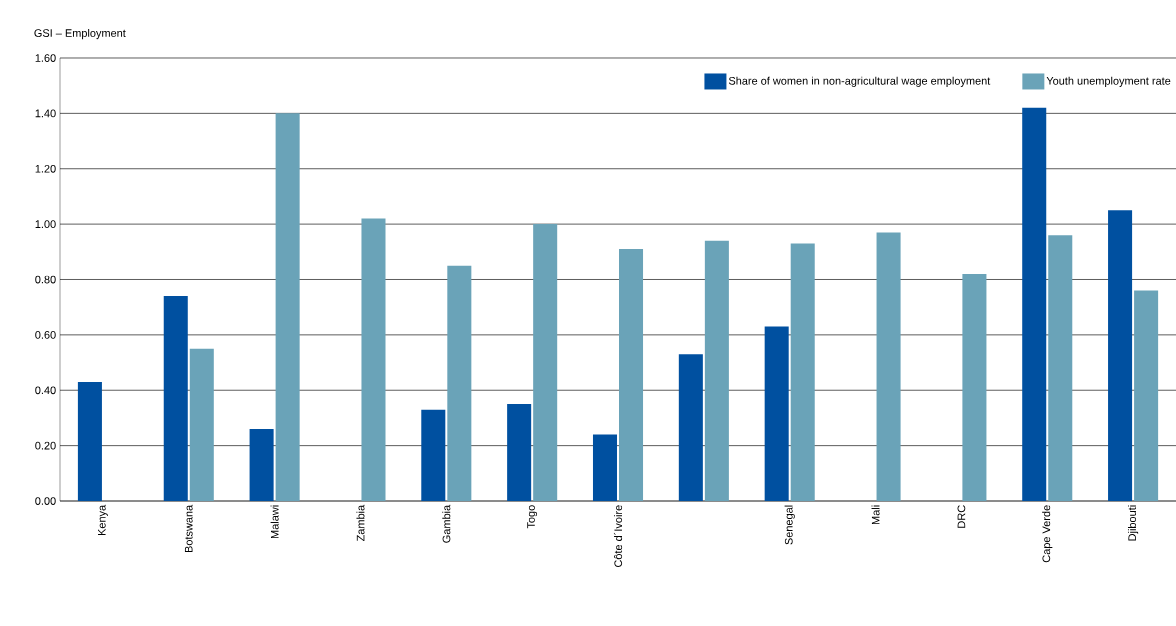 Image resolution: width=1176 pixels, height=626 pixels. I want to click on y-tick-label: 1.20, so click(45, 168).